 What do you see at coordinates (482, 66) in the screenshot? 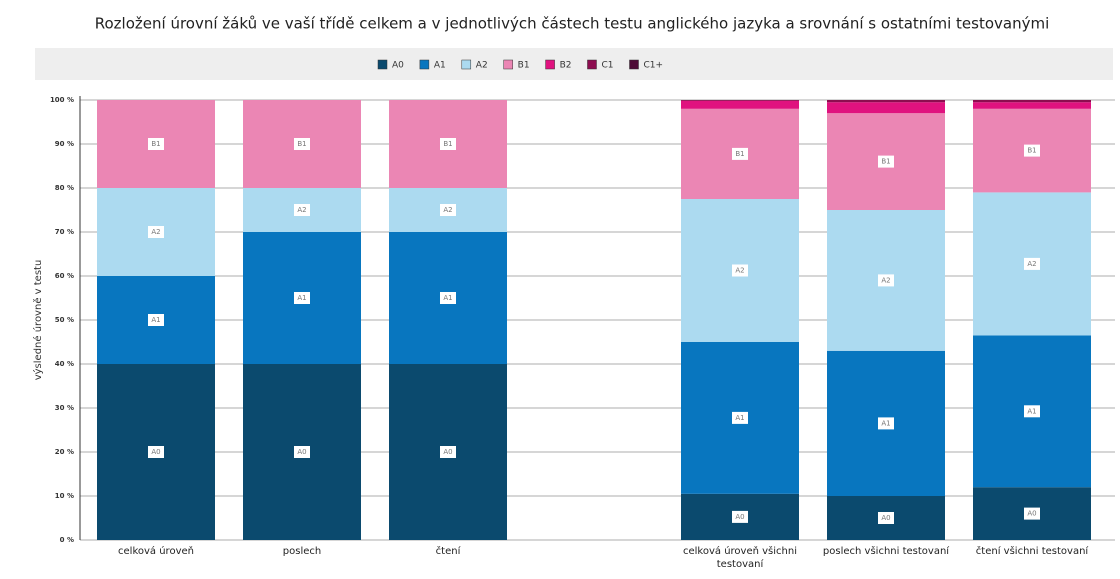
I see `legend-label: A2` at bounding box center [482, 66].